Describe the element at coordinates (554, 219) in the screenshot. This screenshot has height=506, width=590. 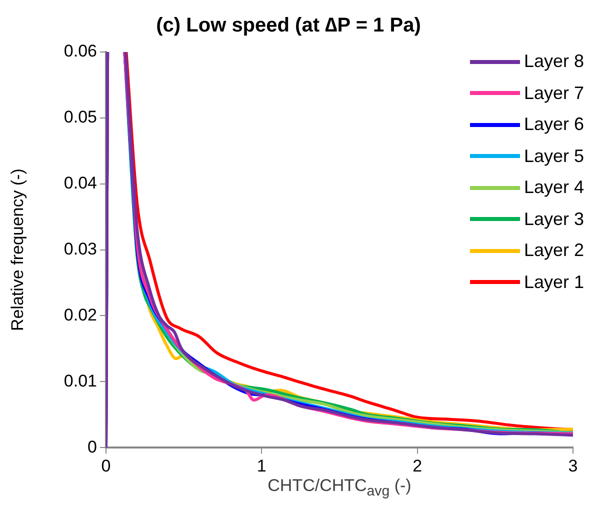
I see `legend-label: Layer 3` at that location.